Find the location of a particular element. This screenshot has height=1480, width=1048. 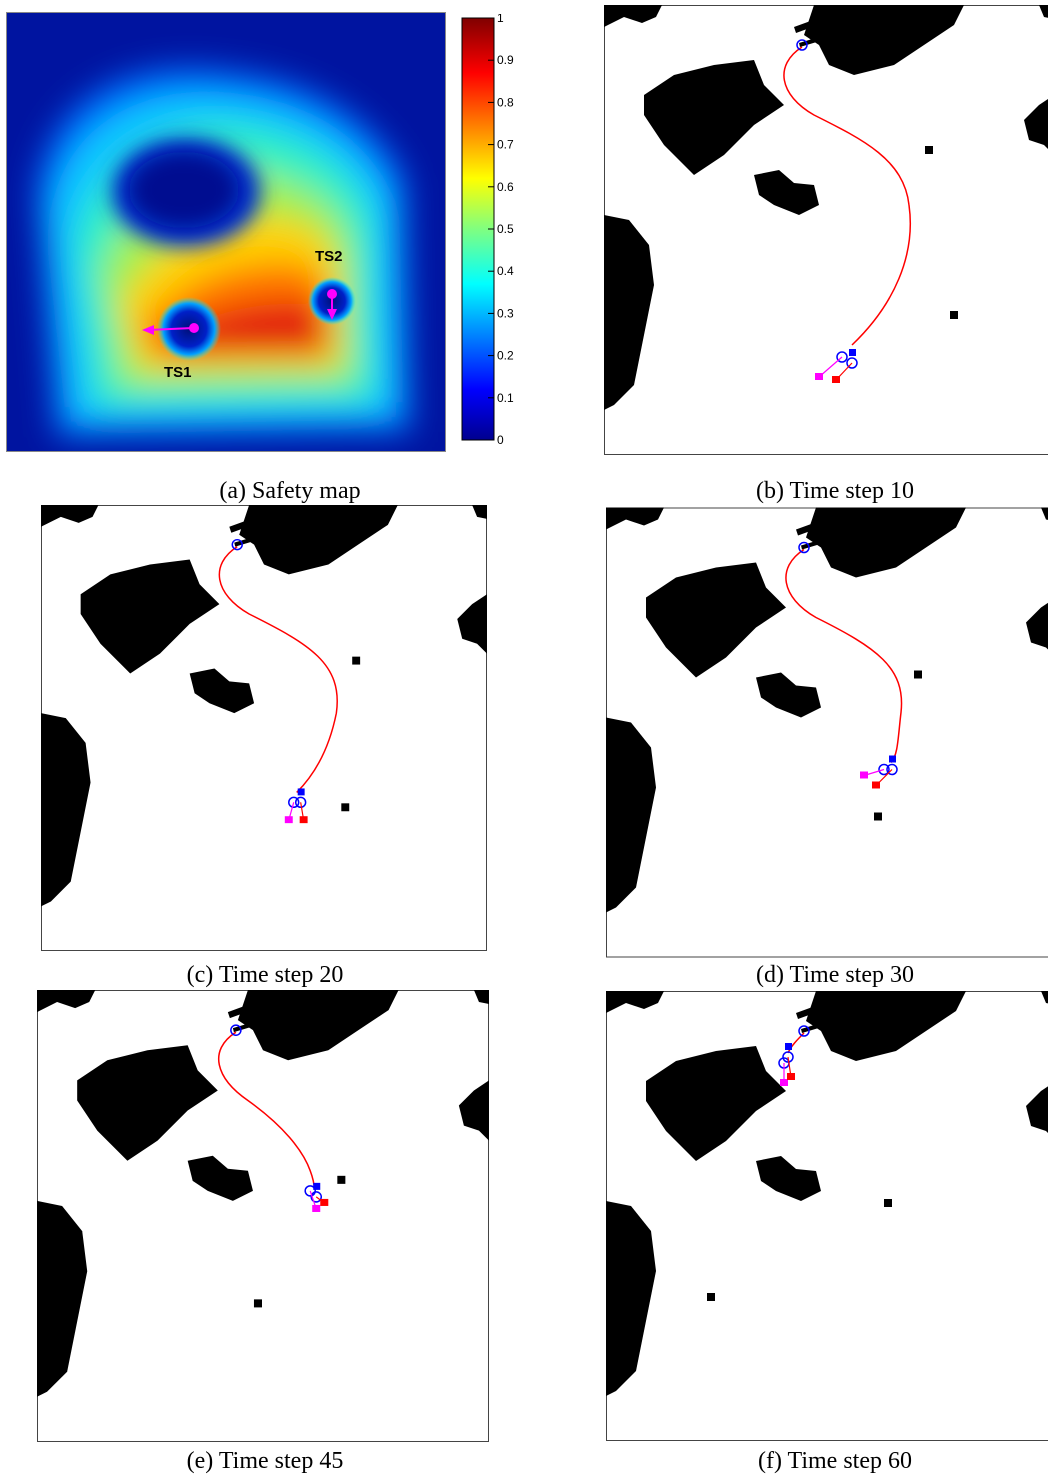

caption-e: (e) Time step 45 is located at coordinates (265, 1461).